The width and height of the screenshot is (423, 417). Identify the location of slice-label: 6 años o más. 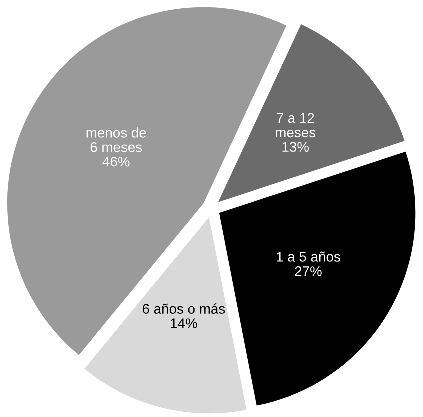
(184, 309).